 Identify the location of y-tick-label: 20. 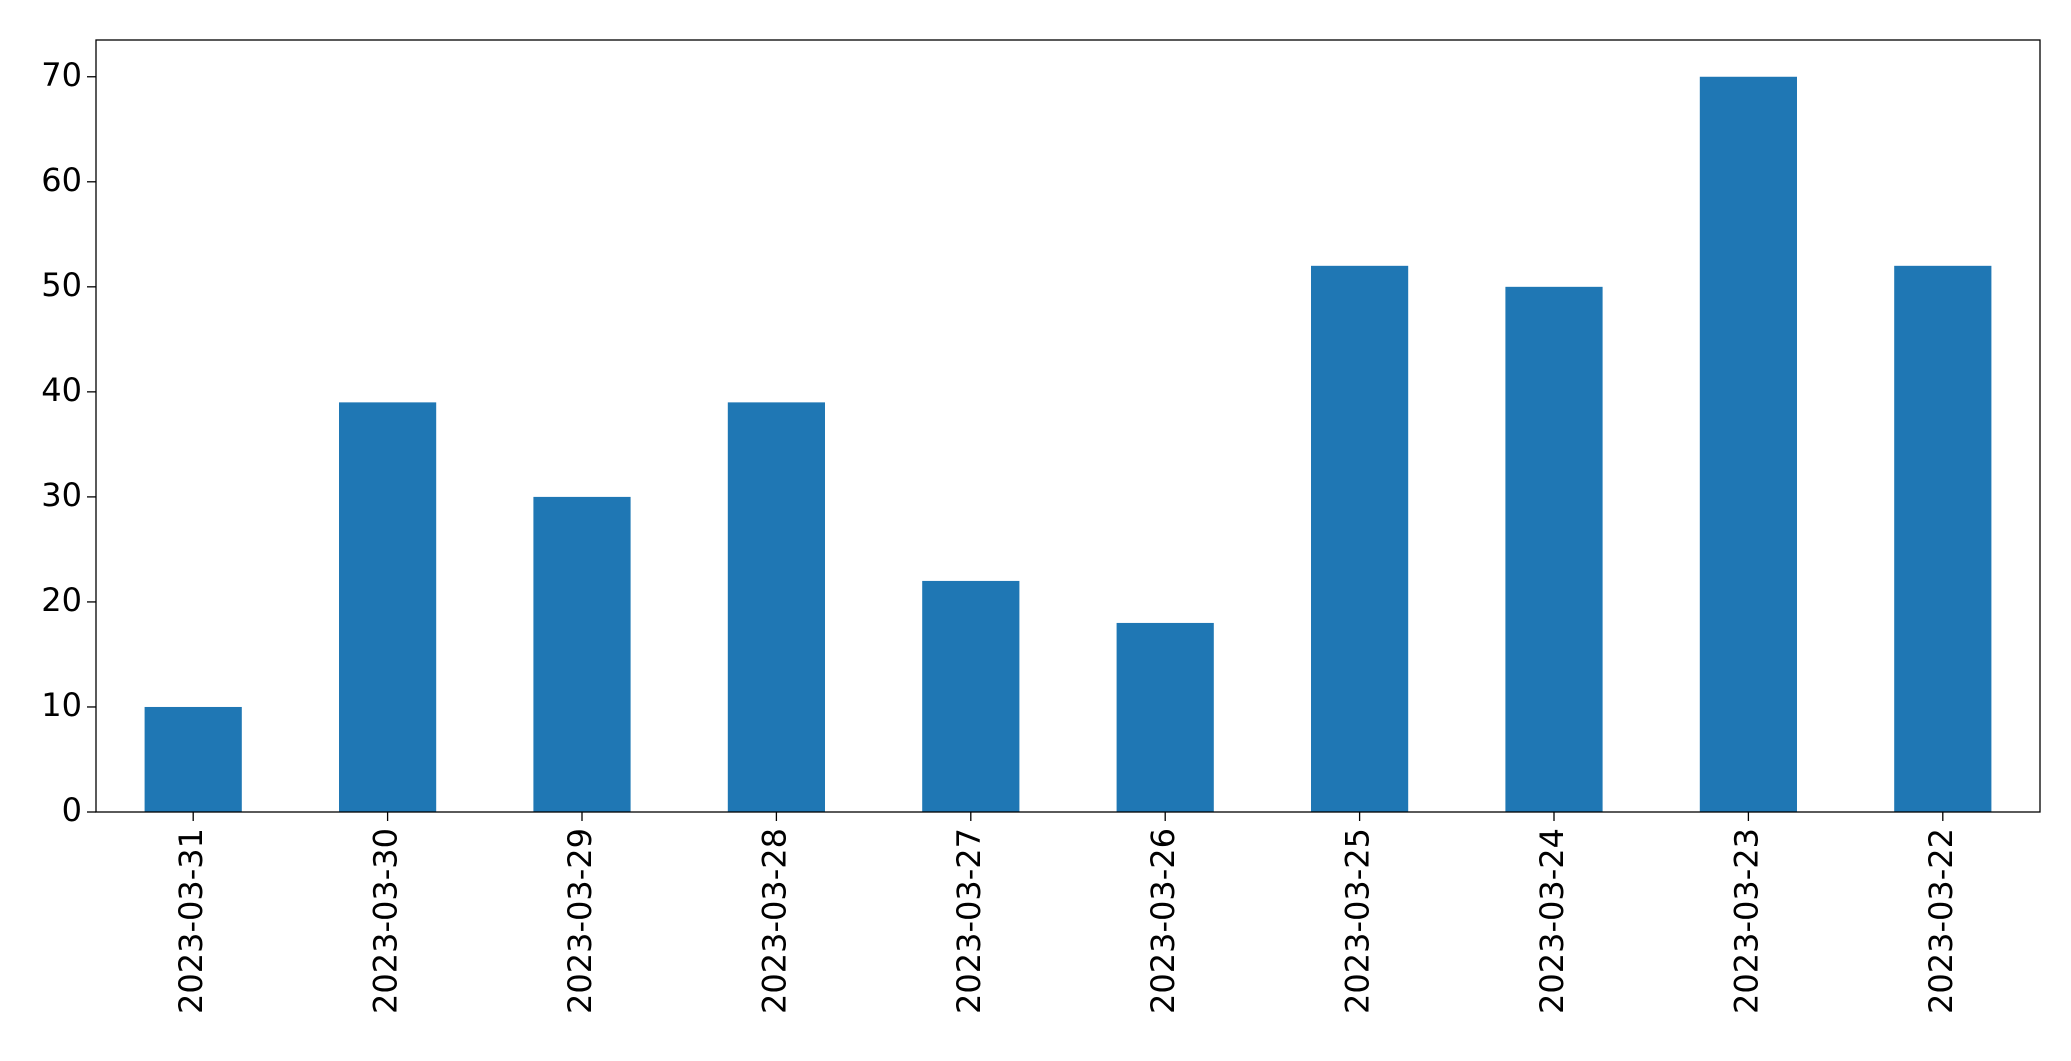
(61, 600).